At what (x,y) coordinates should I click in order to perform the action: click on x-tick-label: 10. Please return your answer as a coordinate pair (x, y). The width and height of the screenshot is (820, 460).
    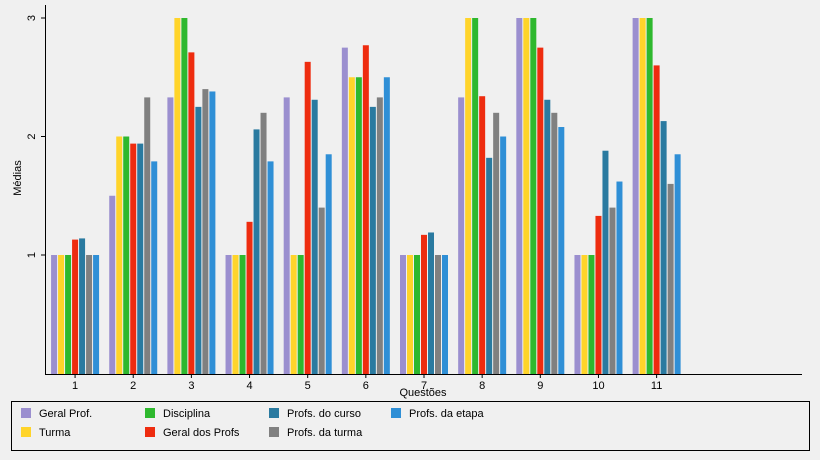
    Looking at the image, I should click on (598, 386).